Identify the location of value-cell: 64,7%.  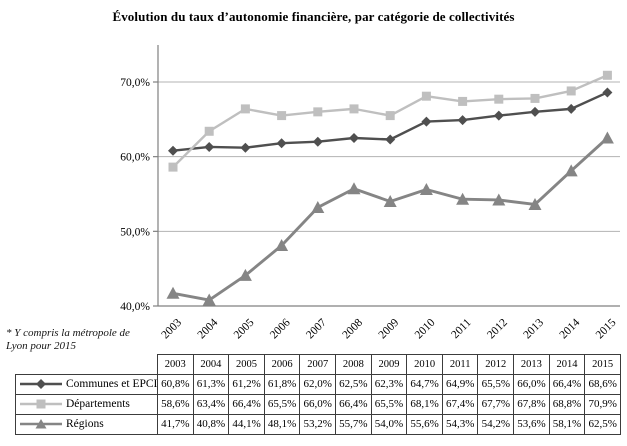
(424, 384).